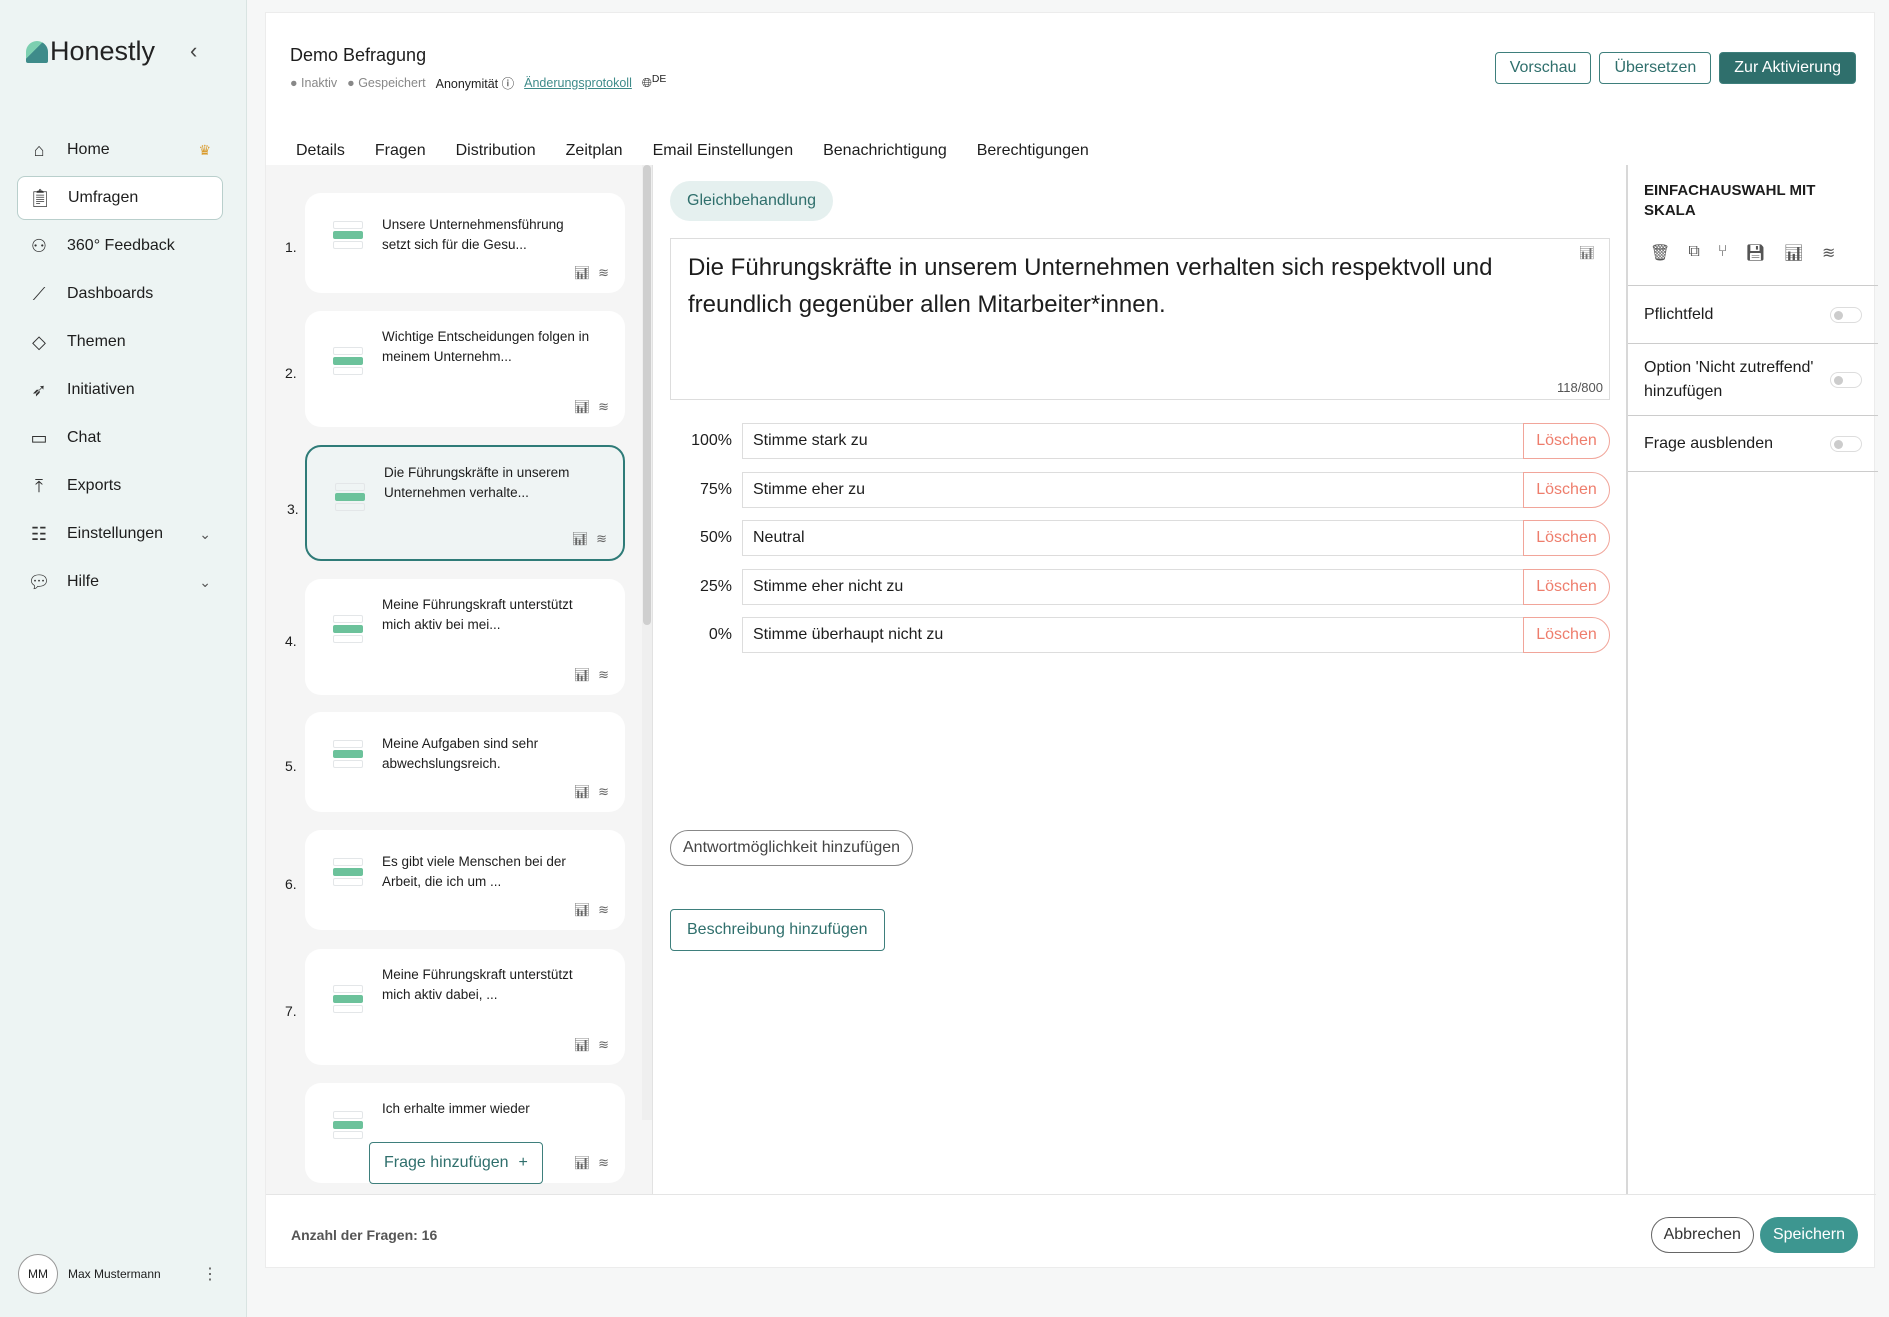 This screenshot has height=1317, width=1889. Describe the element at coordinates (647, 395) in the screenshot. I see `scrollbar-thumb` at that location.